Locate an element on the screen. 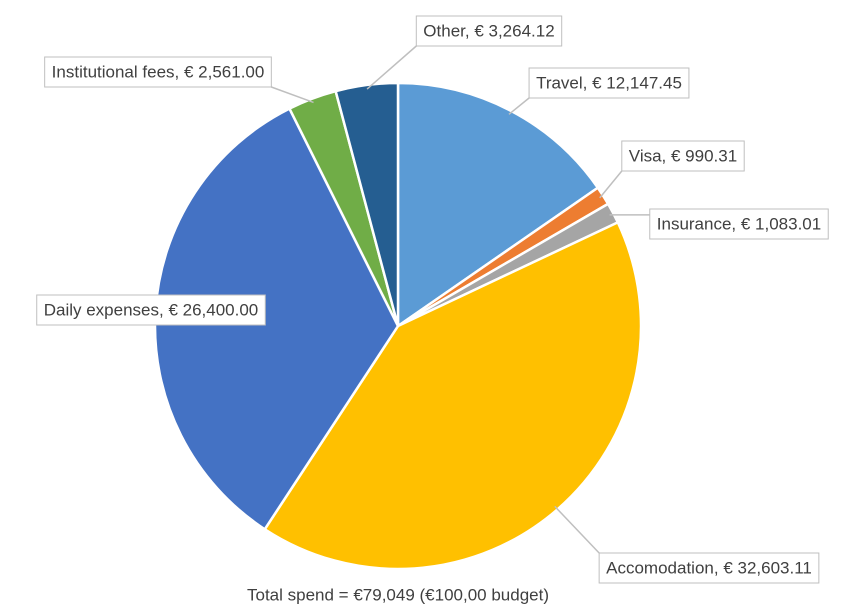 Image resolution: width=850 pixels, height=609 pixels. data-label: Accomodation, € 32,603.11 is located at coordinates (709, 568).